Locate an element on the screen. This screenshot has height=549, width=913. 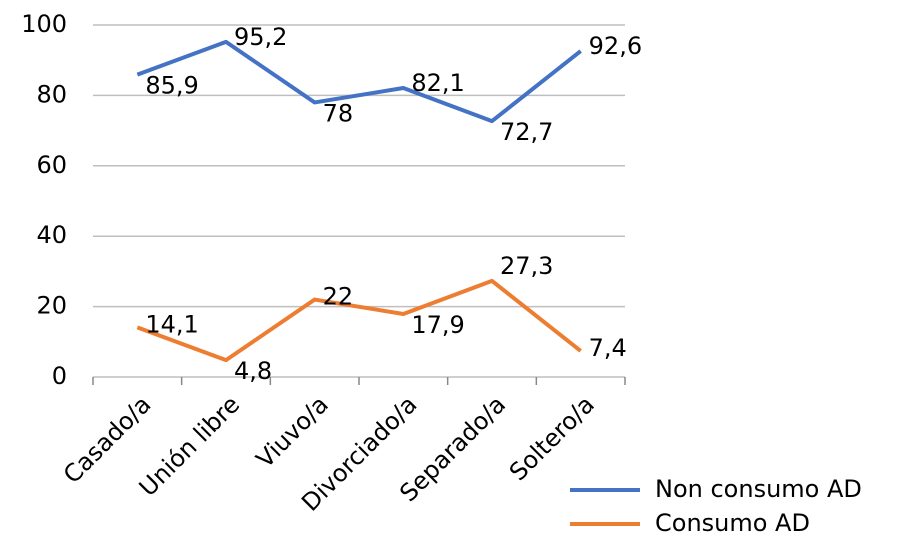
data-label: 72,7 is located at coordinates (526, 132).